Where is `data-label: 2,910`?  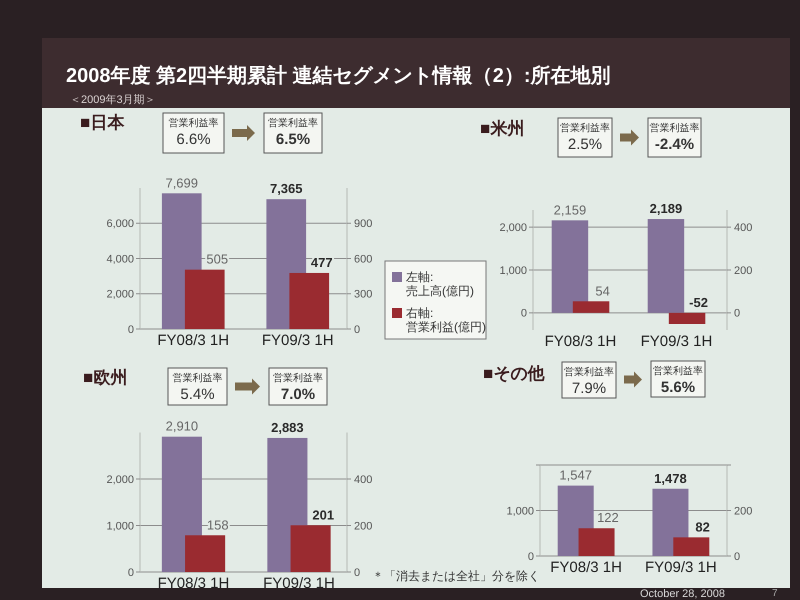
data-label: 2,910 is located at coordinates (182, 426).